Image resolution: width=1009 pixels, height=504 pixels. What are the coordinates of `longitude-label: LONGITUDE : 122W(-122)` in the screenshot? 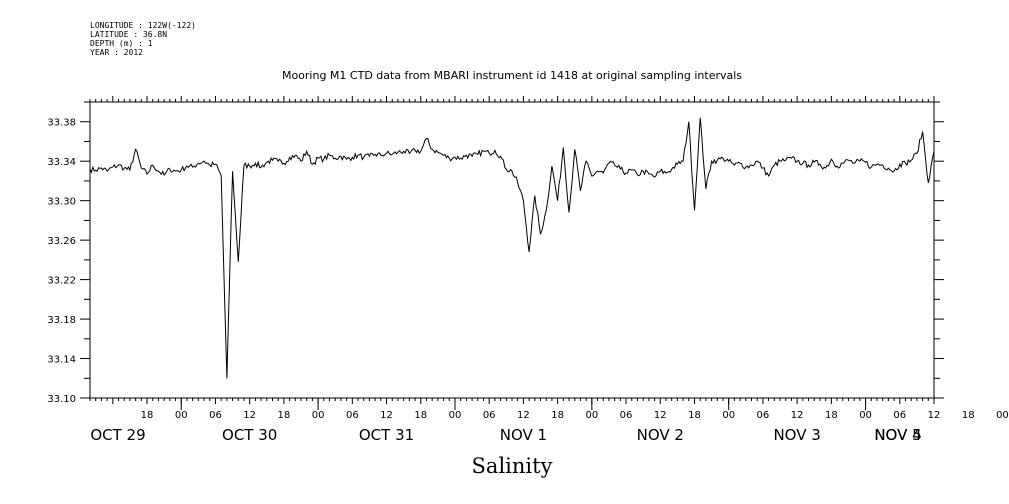 It's located at (143, 25).